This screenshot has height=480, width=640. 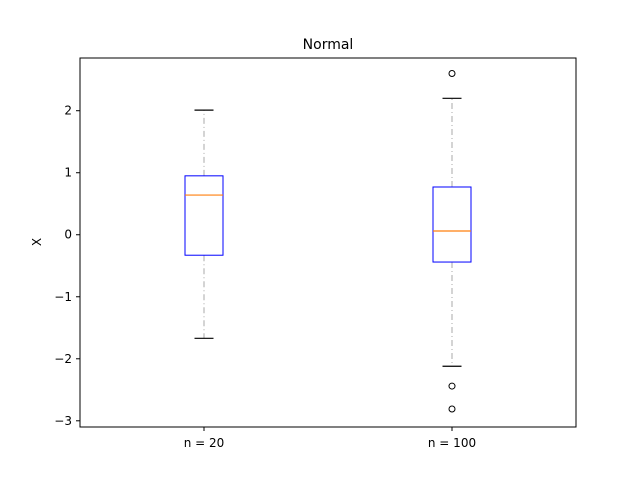 What do you see at coordinates (68, 173) in the screenshot?
I see `y-tick-label: 1` at bounding box center [68, 173].